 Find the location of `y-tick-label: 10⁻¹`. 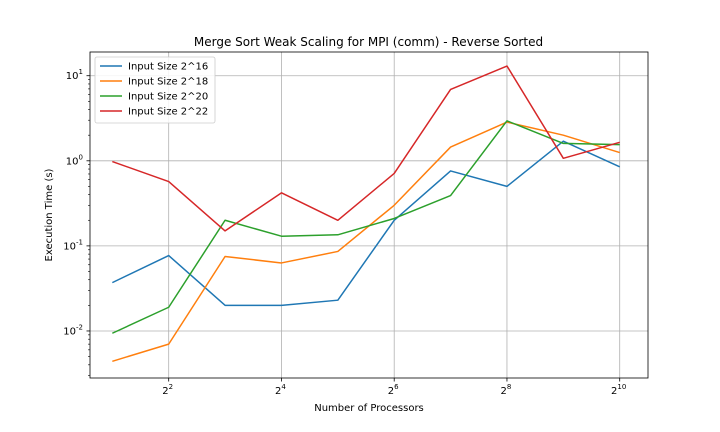

y-tick-label: 10⁻¹ is located at coordinates (73, 245).